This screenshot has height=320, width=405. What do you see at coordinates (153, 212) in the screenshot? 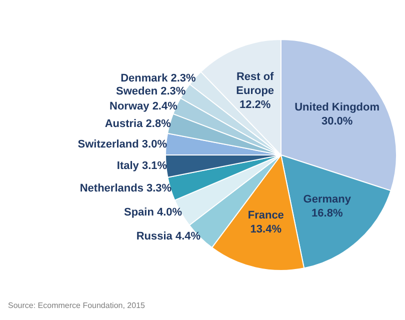
I see `slice-label: Spain 4.0%` at bounding box center [153, 212].